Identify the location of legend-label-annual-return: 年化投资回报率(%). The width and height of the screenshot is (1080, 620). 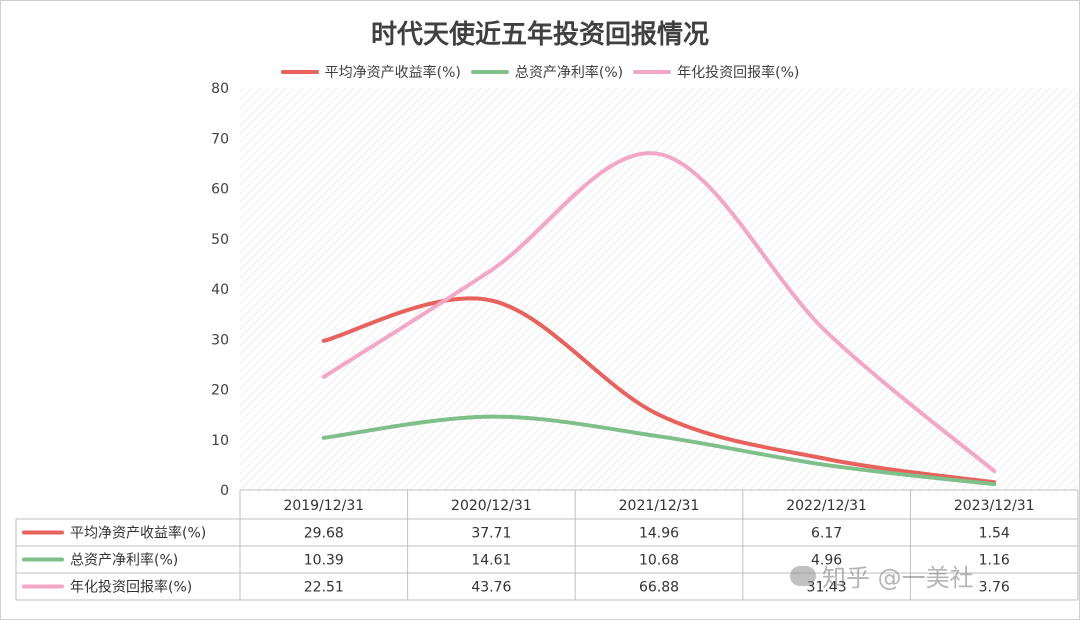
(738, 73).